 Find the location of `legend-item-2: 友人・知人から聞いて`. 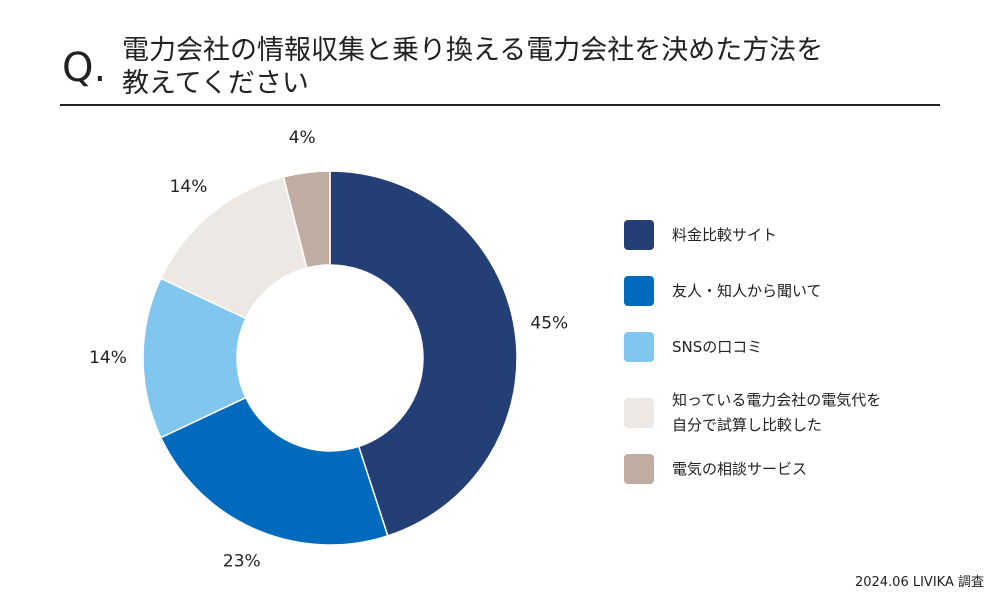

legend-item-2: 友人・知人から聞いて is located at coordinates (723, 291).